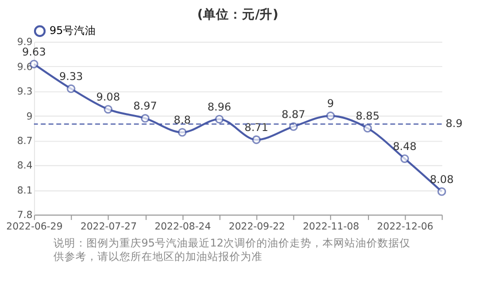  I want to click on x-tick-label: 2022-06-29, so click(34, 227).